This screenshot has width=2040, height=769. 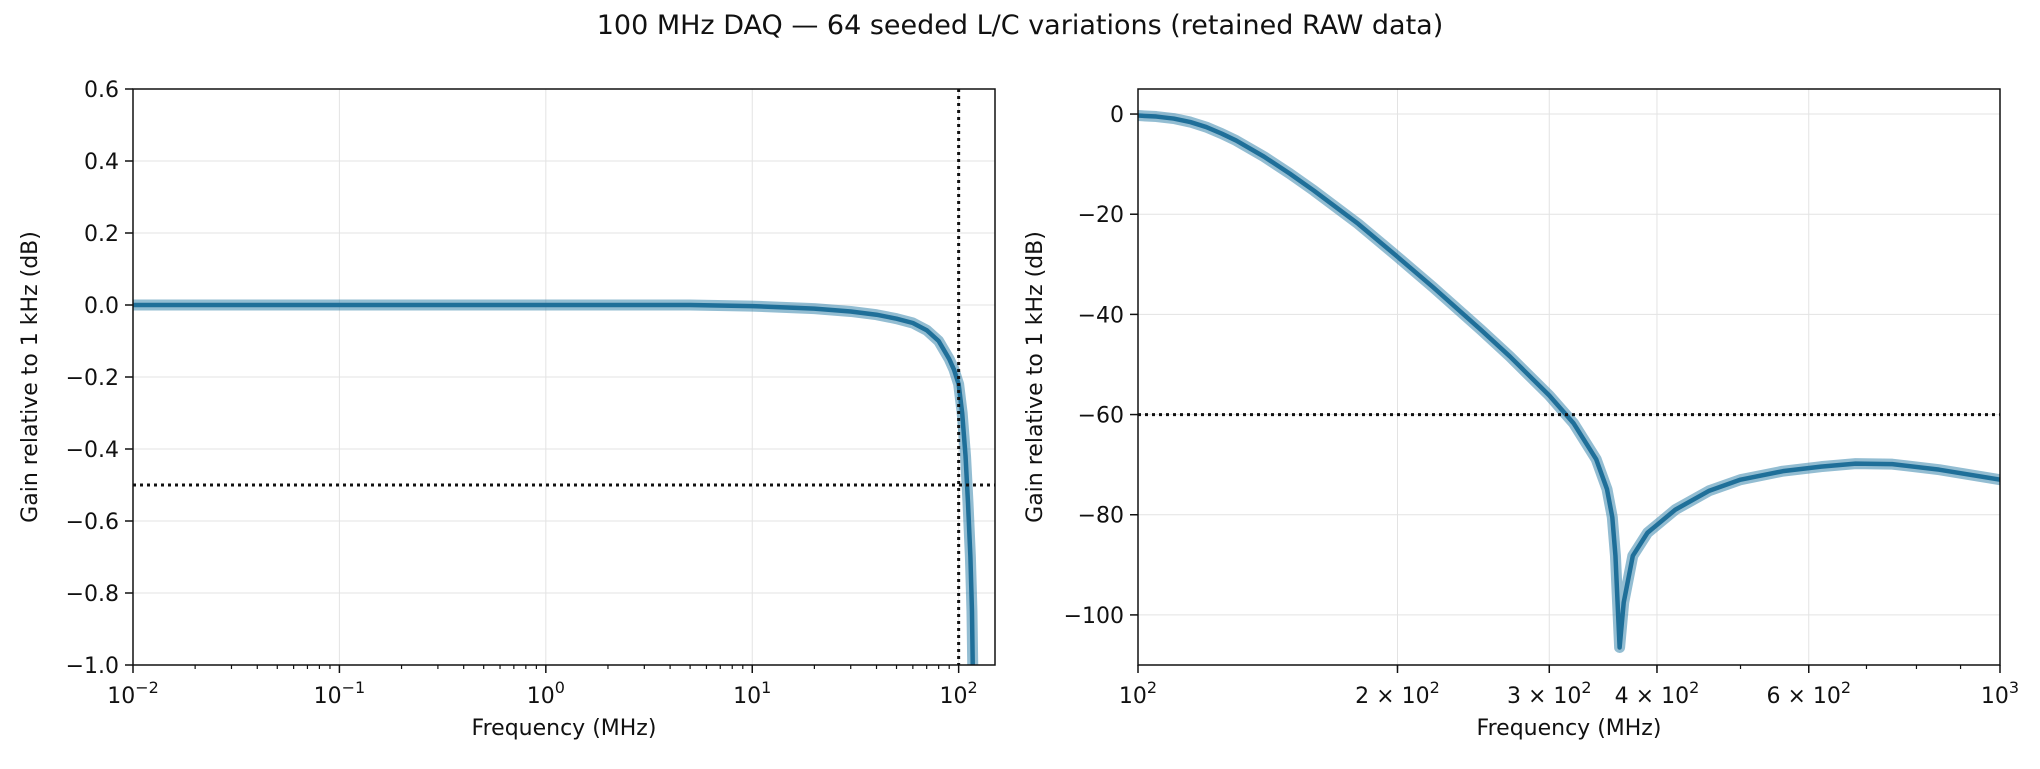 What do you see at coordinates (92, 522) in the screenshot?
I see `y-tick-label: −0.6` at bounding box center [92, 522].